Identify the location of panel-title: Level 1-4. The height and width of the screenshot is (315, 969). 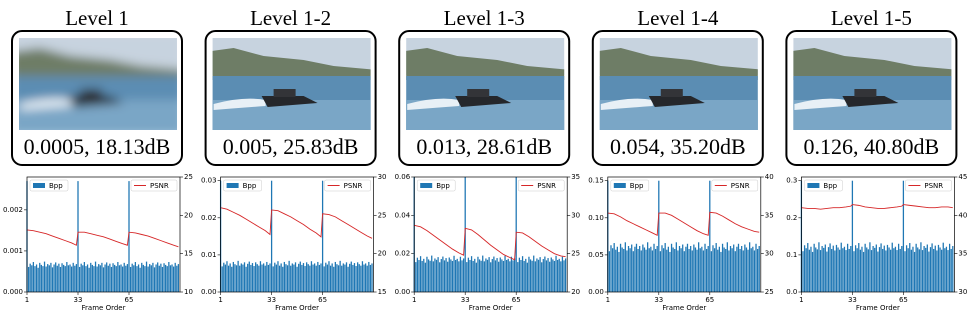
(678, 18).